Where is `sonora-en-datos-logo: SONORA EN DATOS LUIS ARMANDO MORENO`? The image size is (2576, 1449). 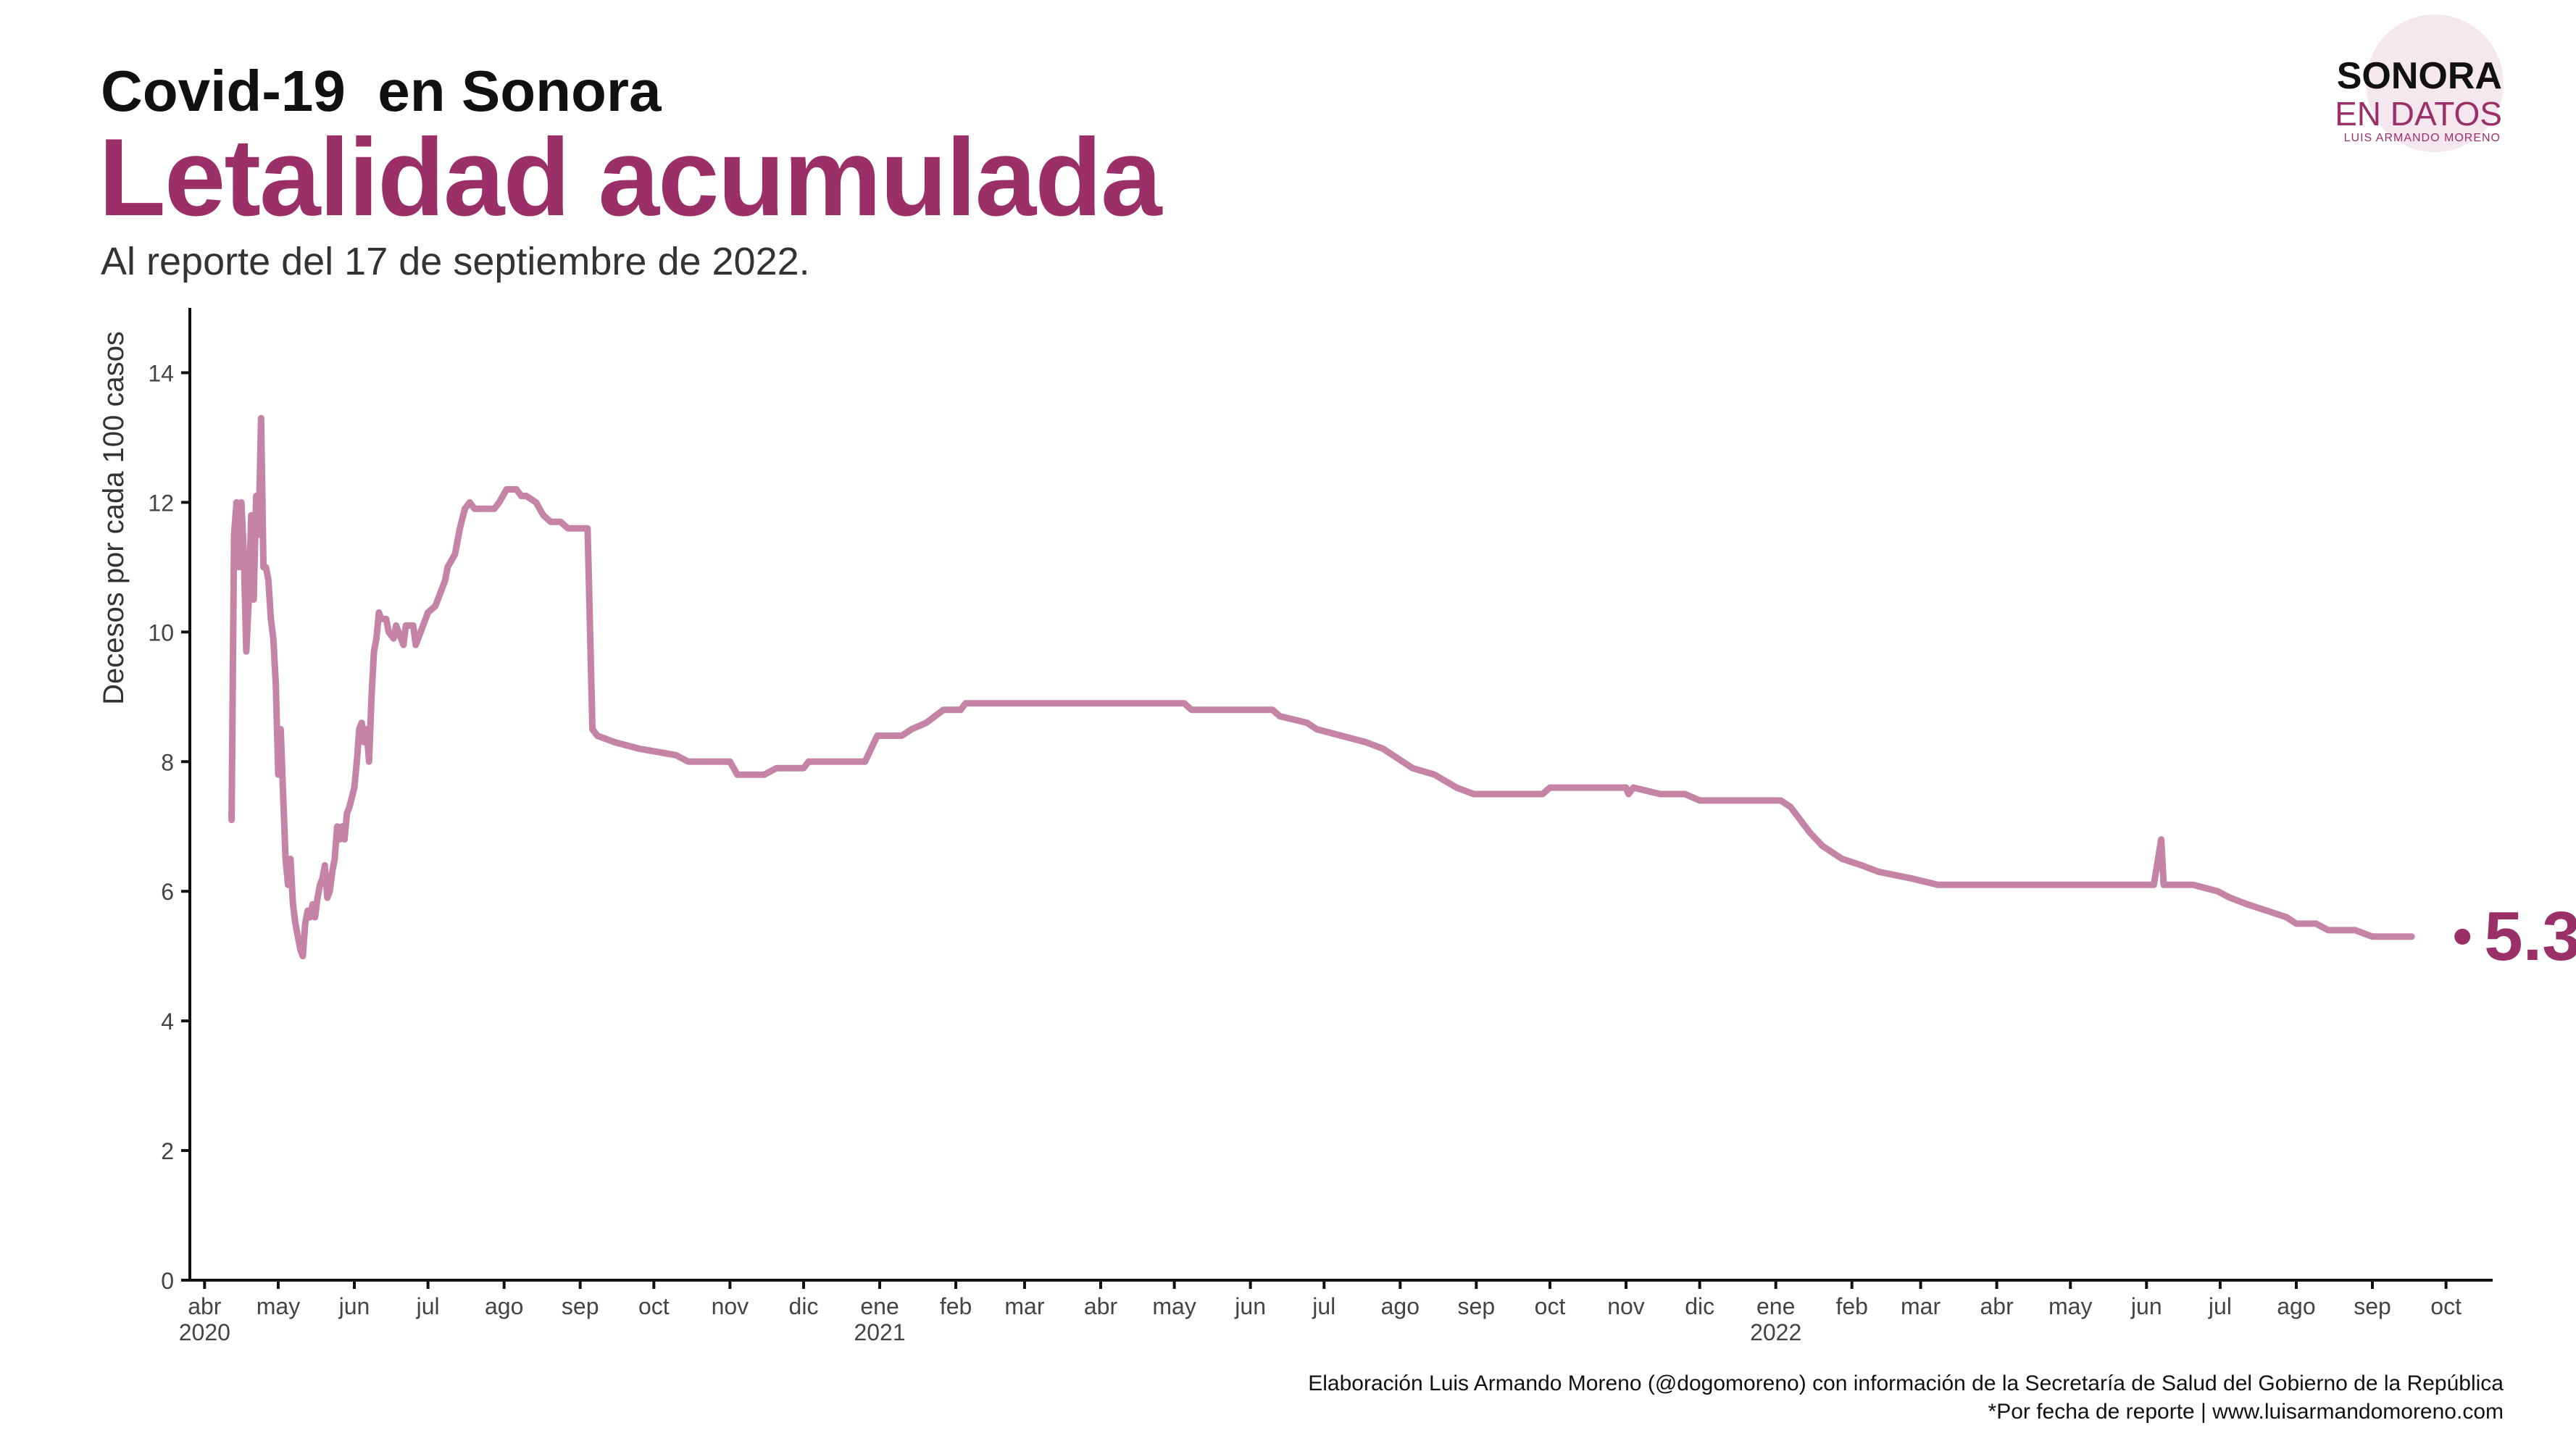
sonora-en-datos-logo: SONORA EN DATOS LUIS ARMANDO MORENO is located at coordinates (2409, 90).